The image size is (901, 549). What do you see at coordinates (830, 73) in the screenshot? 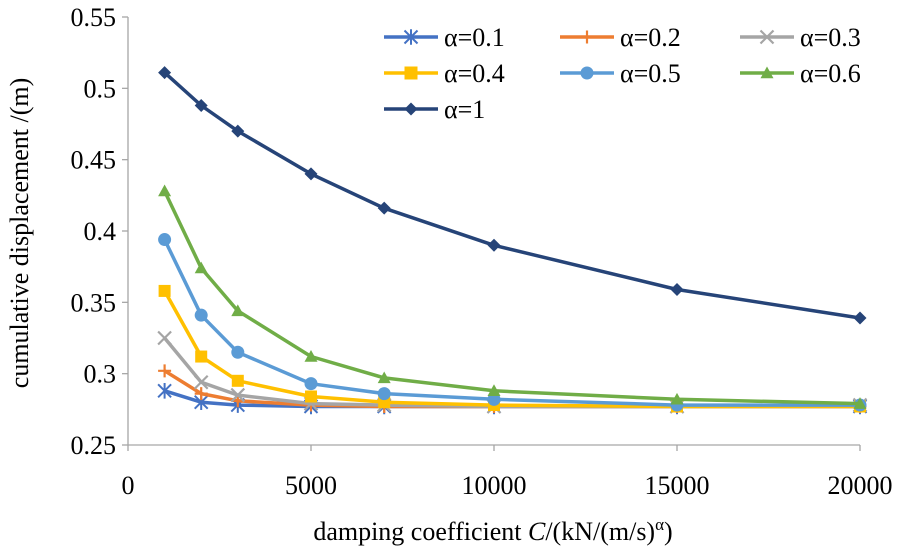
I see `legend-label: α=0.6` at bounding box center [830, 73].